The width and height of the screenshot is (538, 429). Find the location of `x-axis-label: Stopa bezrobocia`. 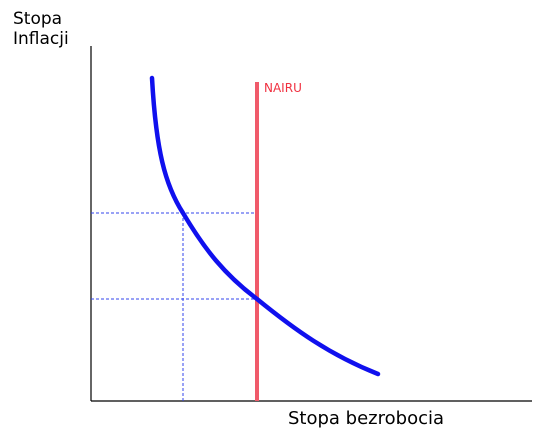

x-axis-label: Stopa bezrobocia is located at coordinates (366, 418).